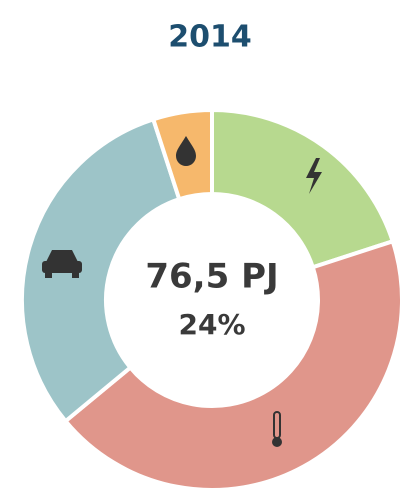 This screenshot has width=410, height=494. Describe the element at coordinates (277, 429) in the screenshot. I see `heat-icon` at that location.